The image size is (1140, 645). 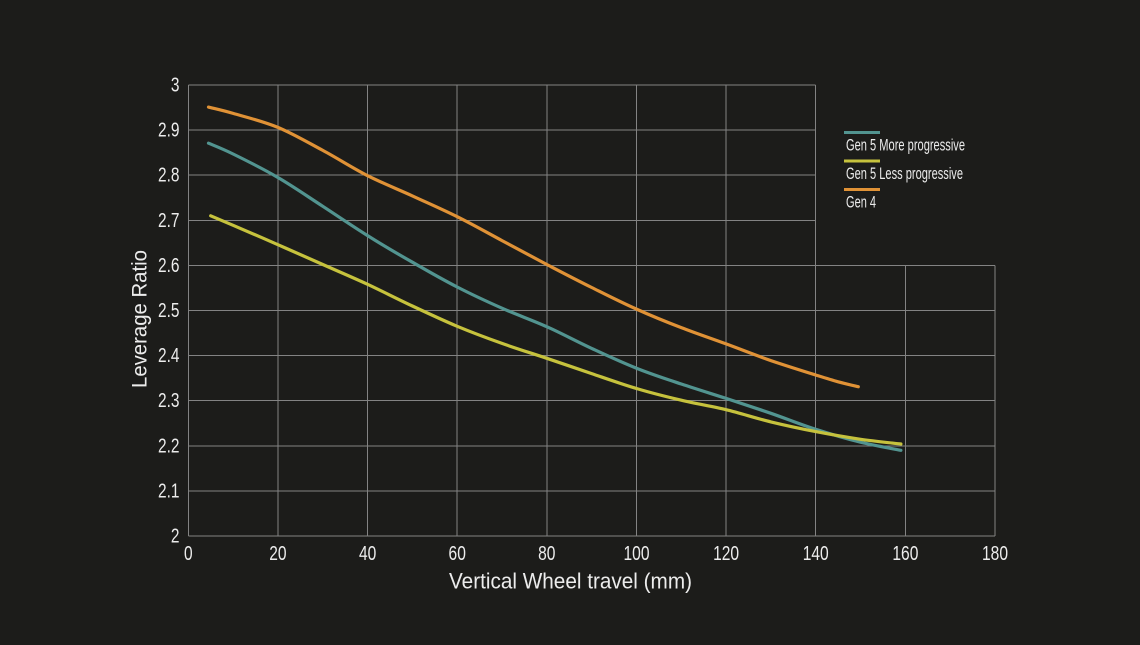 I want to click on svg-text: Gen 5 More progressive, so click(x=905, y=146).